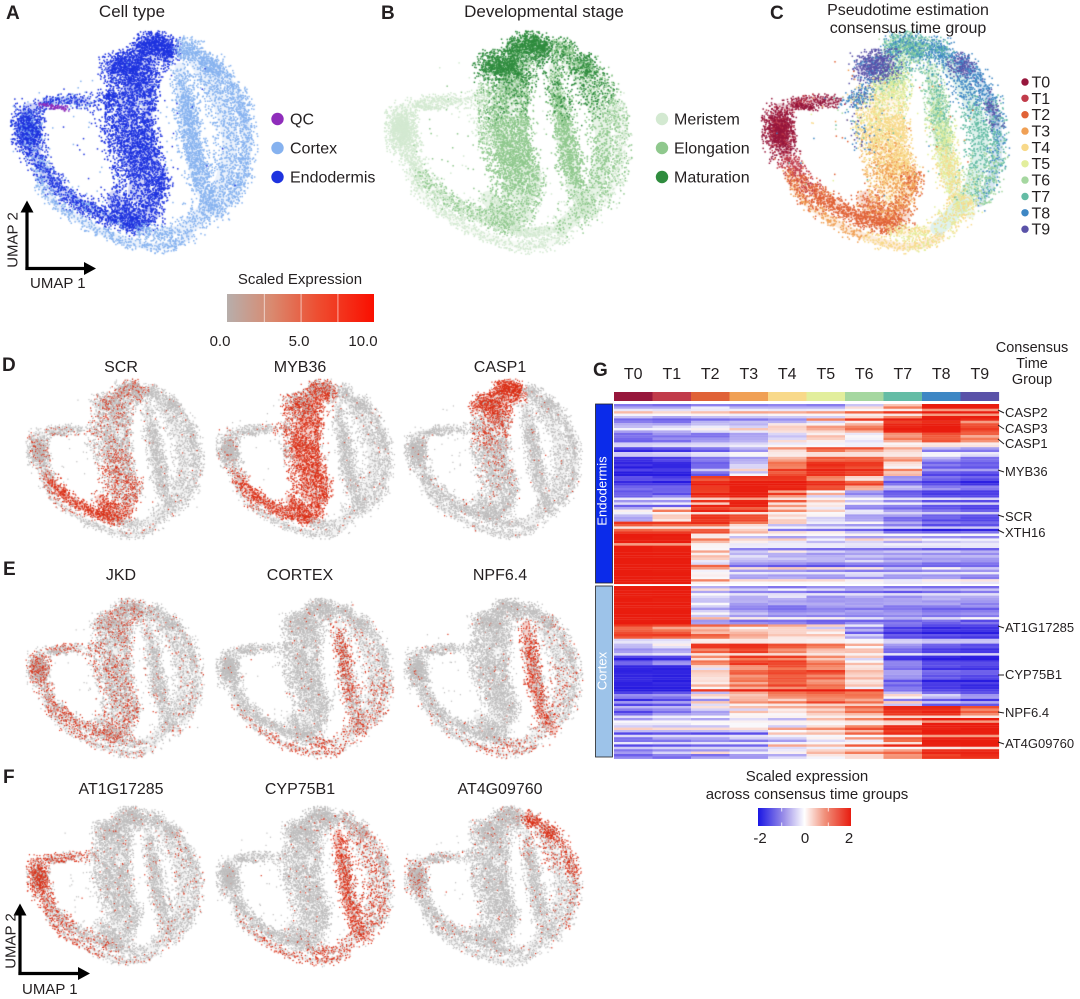  I want to click on svg-text: A, so click(13, 13).